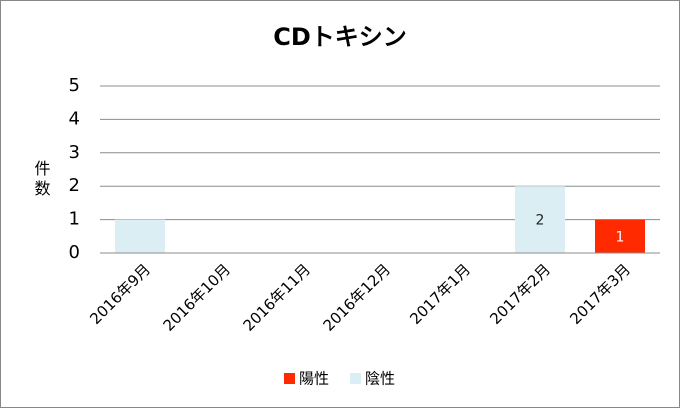  Describe the element at coordinates (74, 118) in the screenshot. I see `y-tick-label: 4` at that location.